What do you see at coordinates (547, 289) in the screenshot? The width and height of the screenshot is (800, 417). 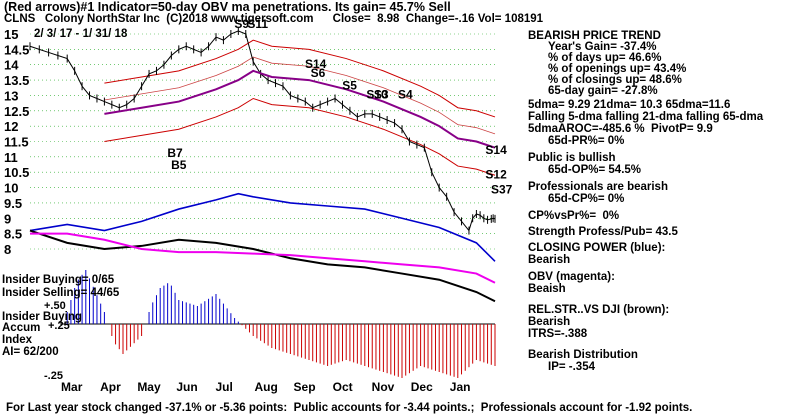 I see `summary-line: Beaish` at bounding box center [547, 289].